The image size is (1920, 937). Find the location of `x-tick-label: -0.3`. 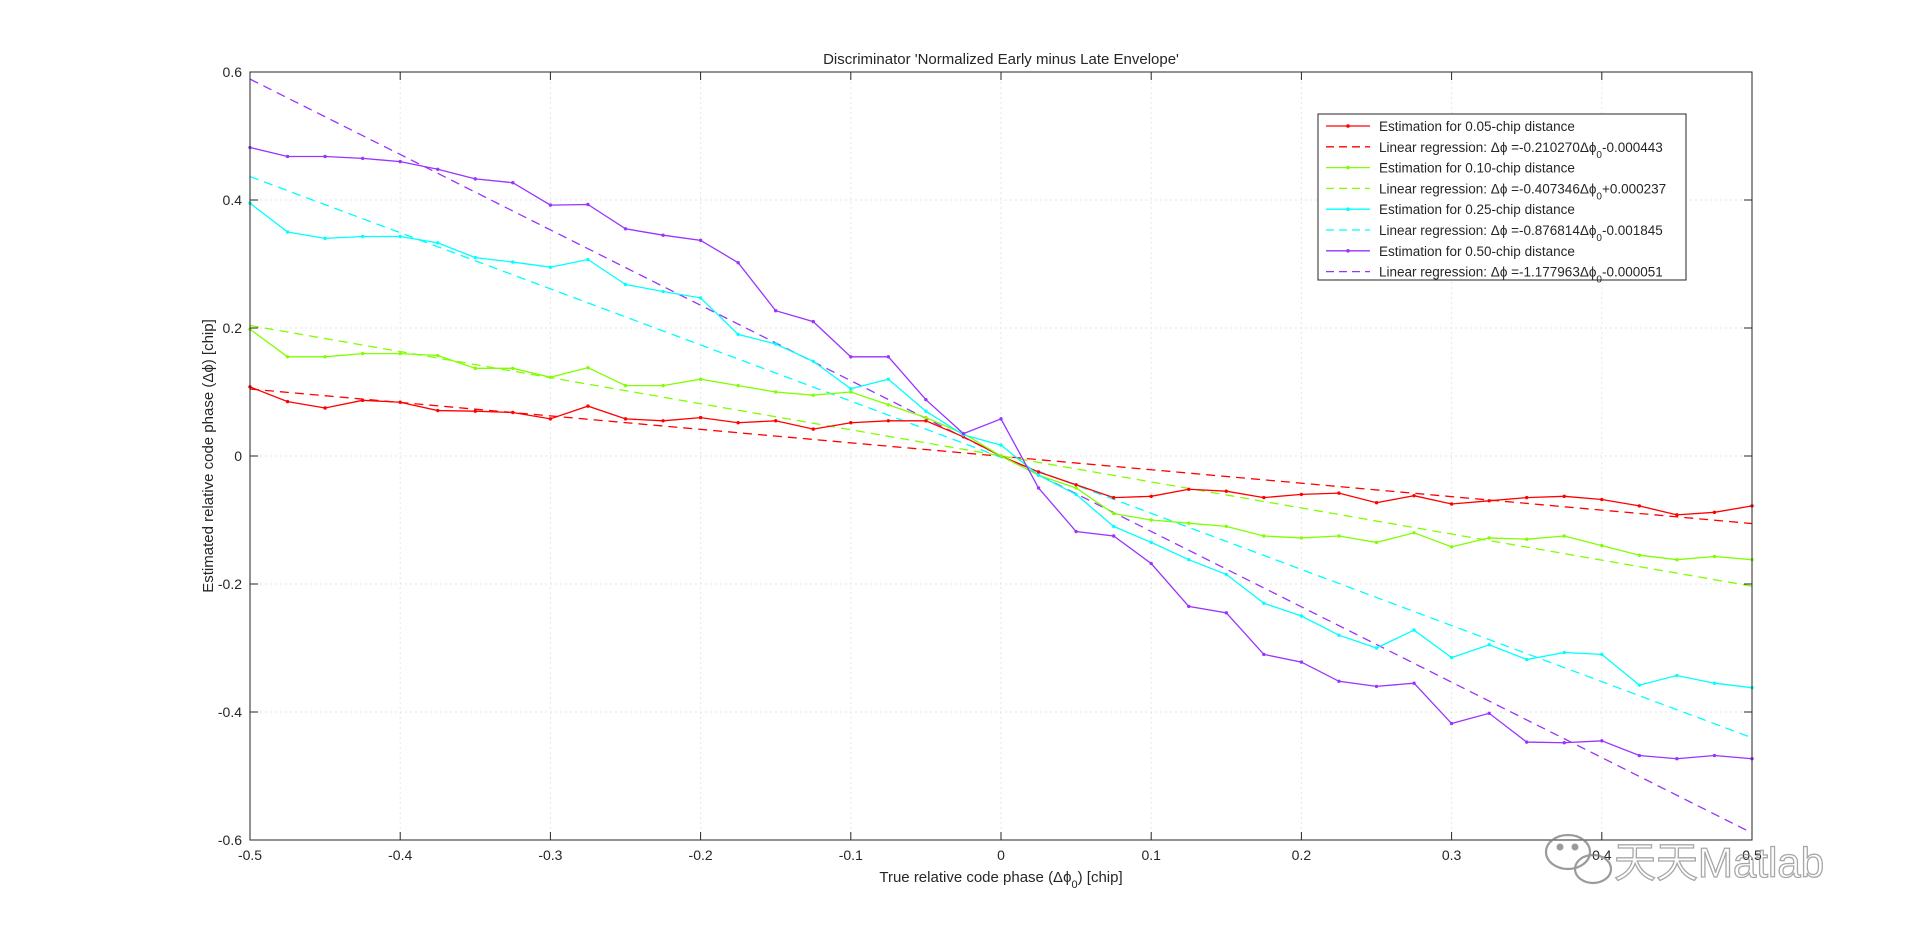

x-tick-label: -0.3 is located at coordinates (550, 855).